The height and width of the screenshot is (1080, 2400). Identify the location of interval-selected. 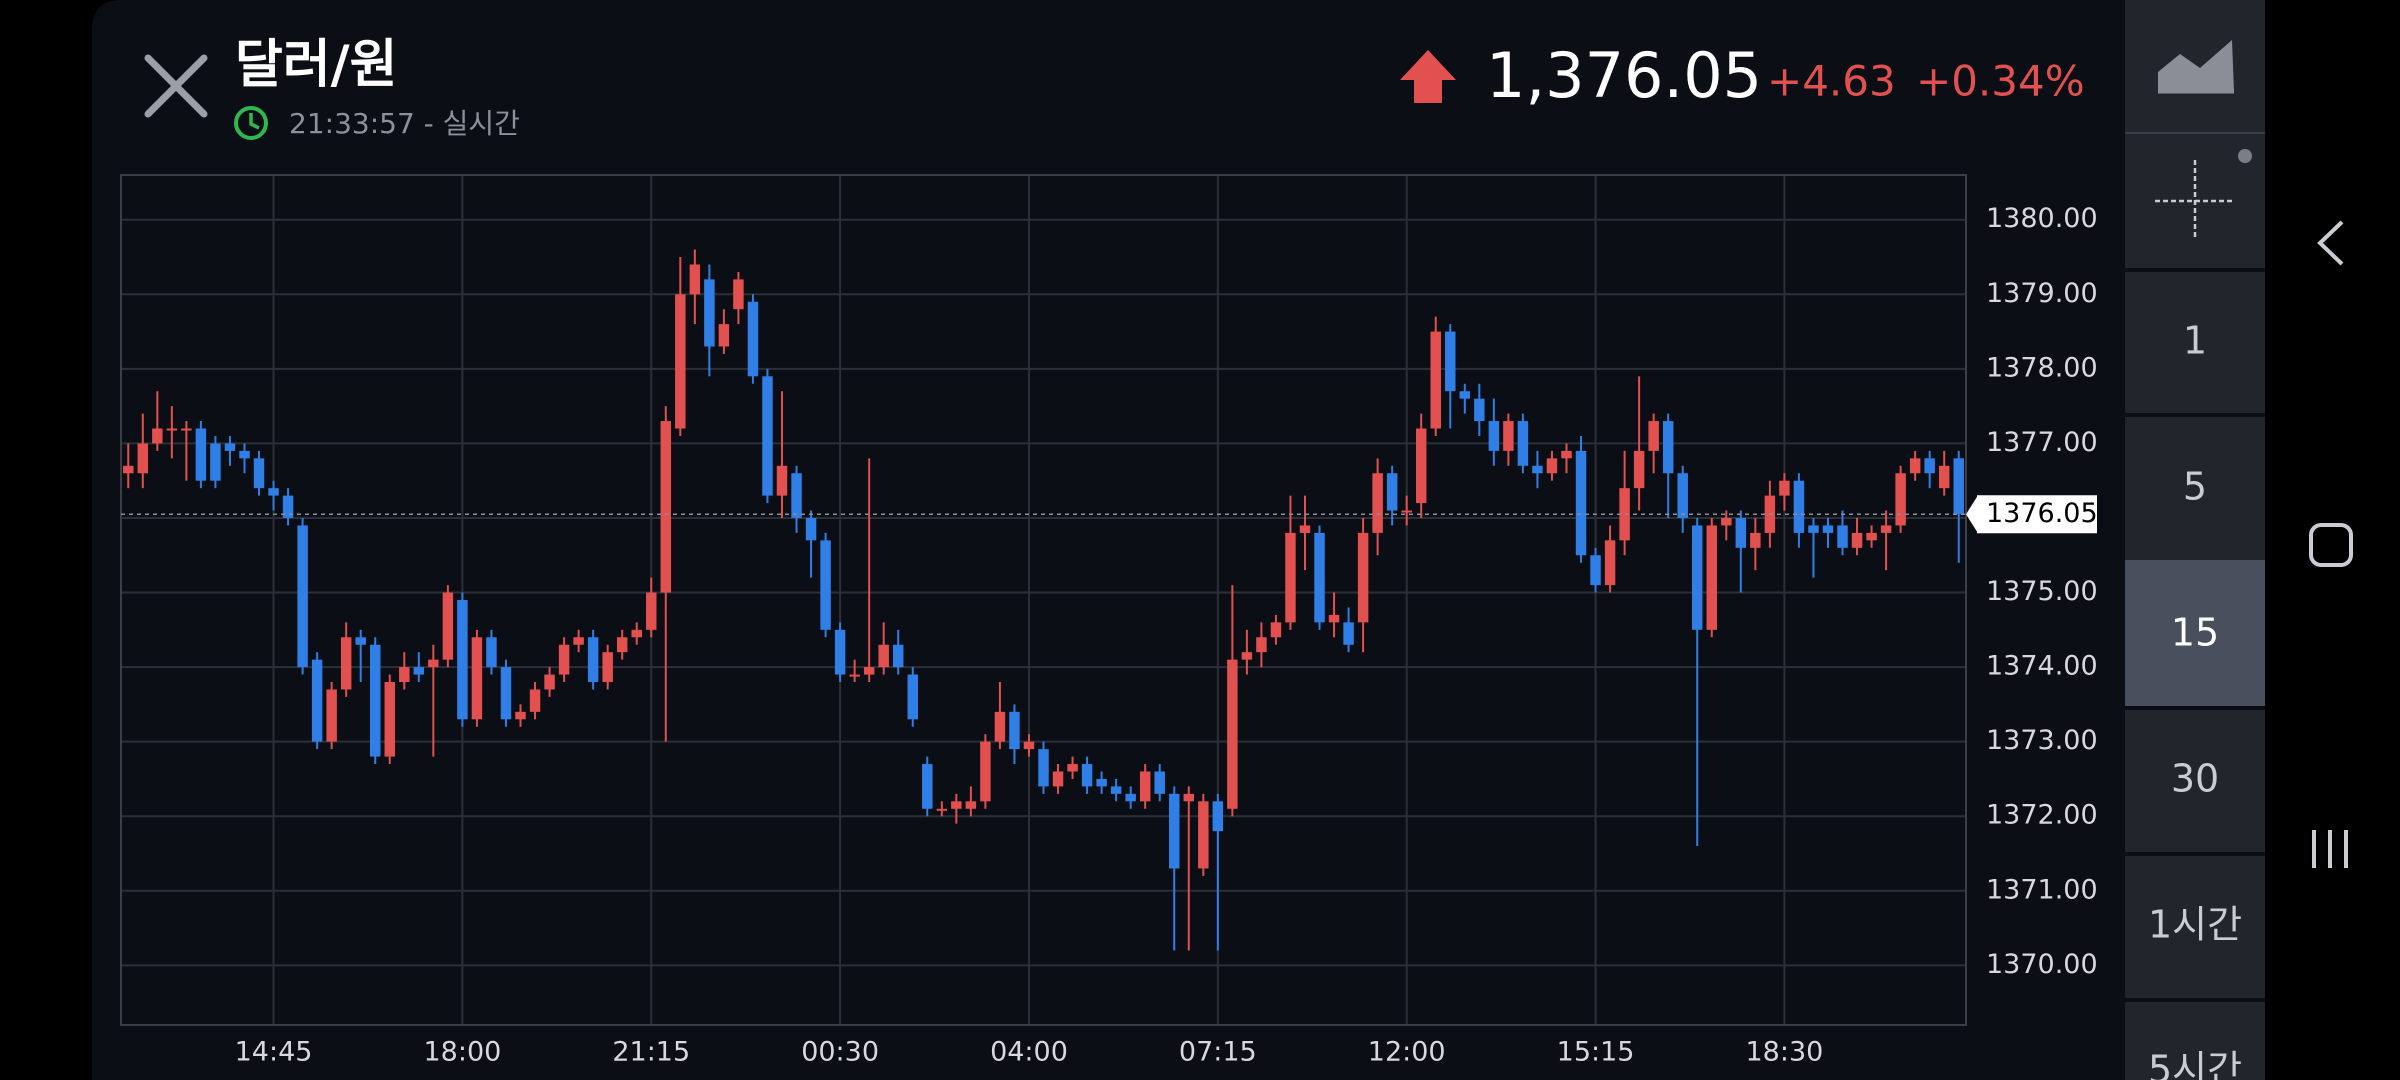
(2195, 633).